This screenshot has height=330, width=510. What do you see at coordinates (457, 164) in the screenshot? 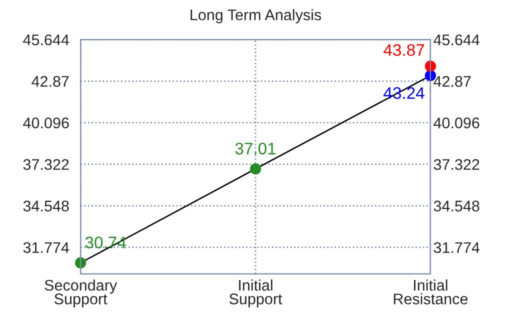
I see `y2-tick-label: 37.322` at bounding box center [457, 164].